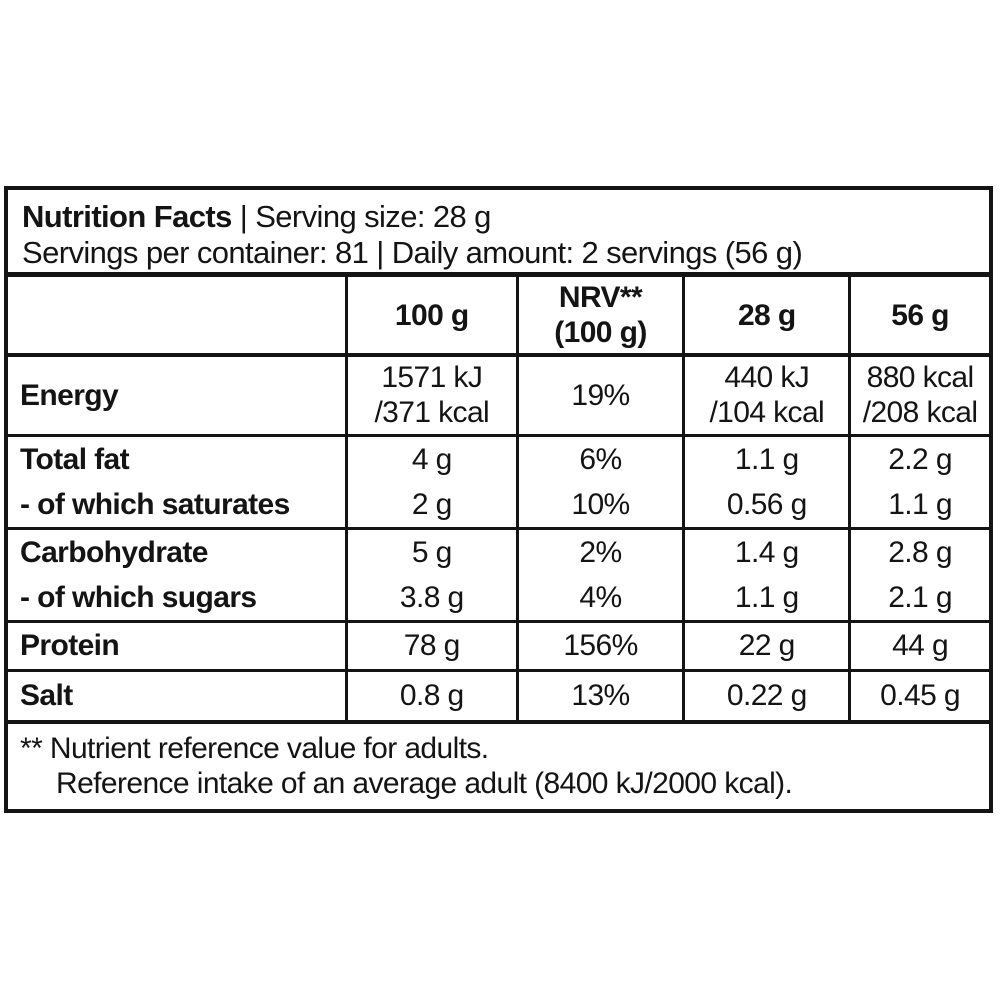 This screenshot has width=1000, height=1000. What do you see at coordinates (920, 378) in the screenshot?
I see `energy-per-56g-line1: 880 kcal` at bounding box center [920, 378].